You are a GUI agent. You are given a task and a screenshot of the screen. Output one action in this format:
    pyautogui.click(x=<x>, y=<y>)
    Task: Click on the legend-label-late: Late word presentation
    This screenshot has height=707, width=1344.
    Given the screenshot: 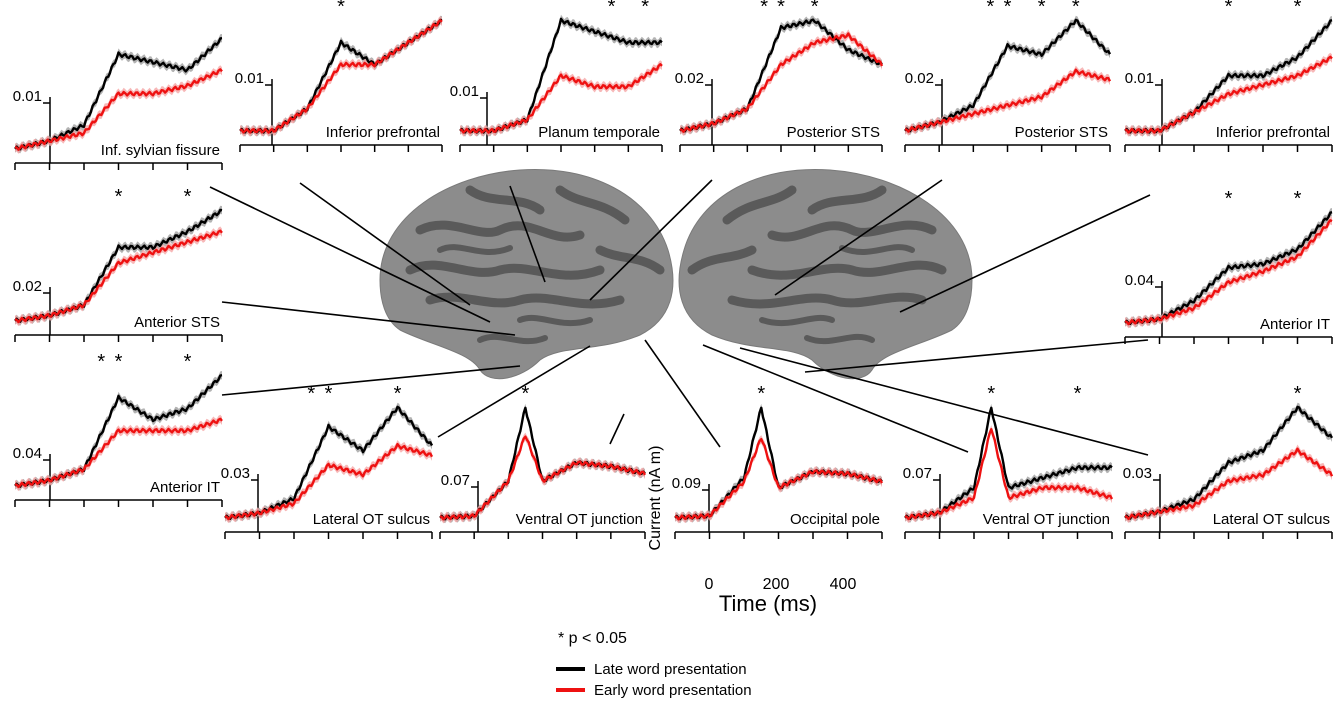 What is the action you would take?
    pyautogui.click(x=670, y=669)
    